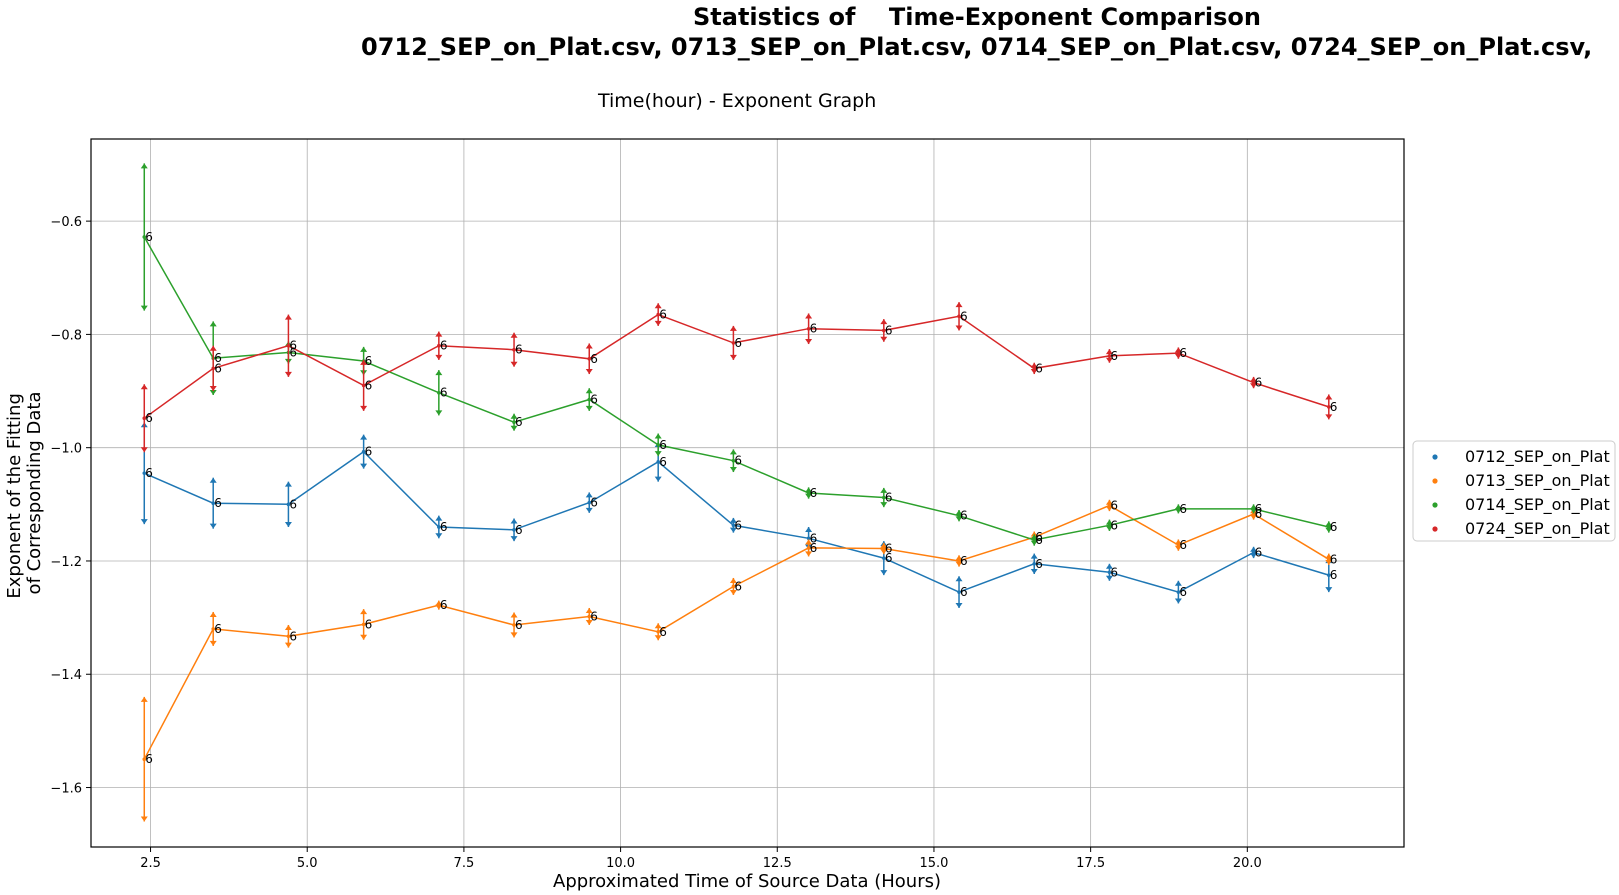 The height and width of the screenshot is (895, 1619). Describe the element at coordinates (1247, 863) in the screenshot. I see `x-tick-label: 20.0` at that location.